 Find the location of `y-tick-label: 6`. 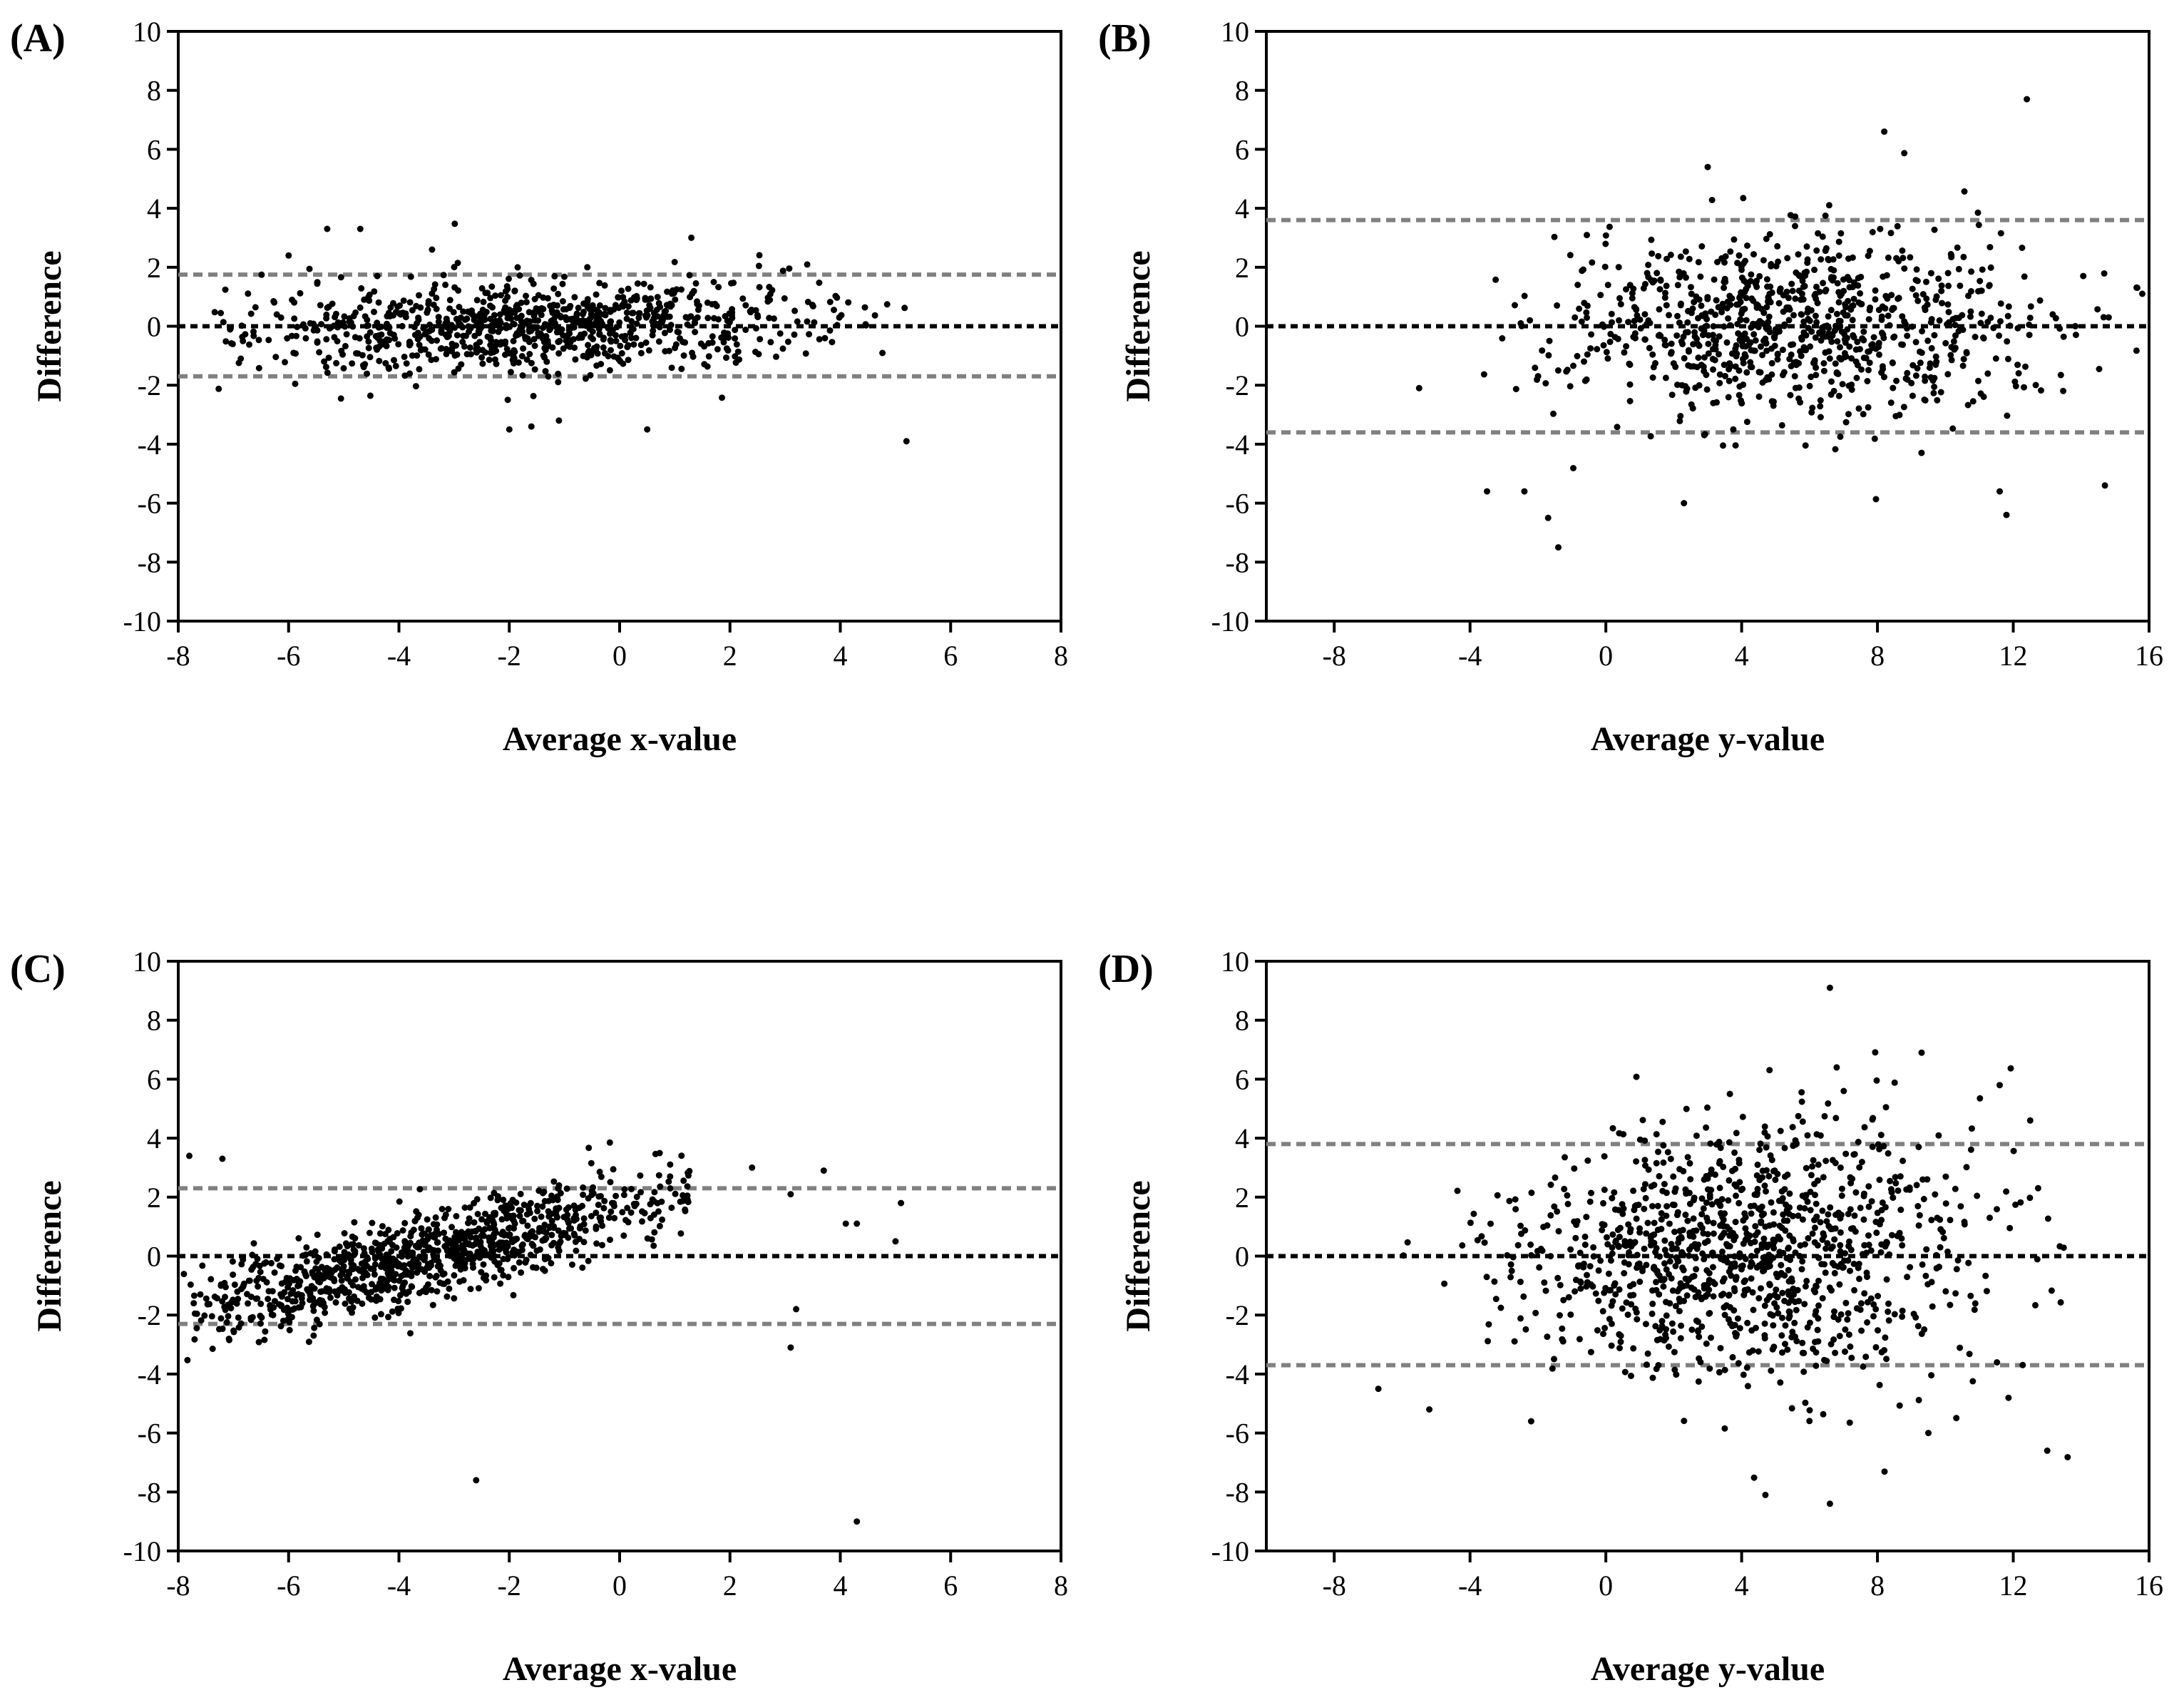

y-tick-label: 6 is located at coordinates (1242, 1079).